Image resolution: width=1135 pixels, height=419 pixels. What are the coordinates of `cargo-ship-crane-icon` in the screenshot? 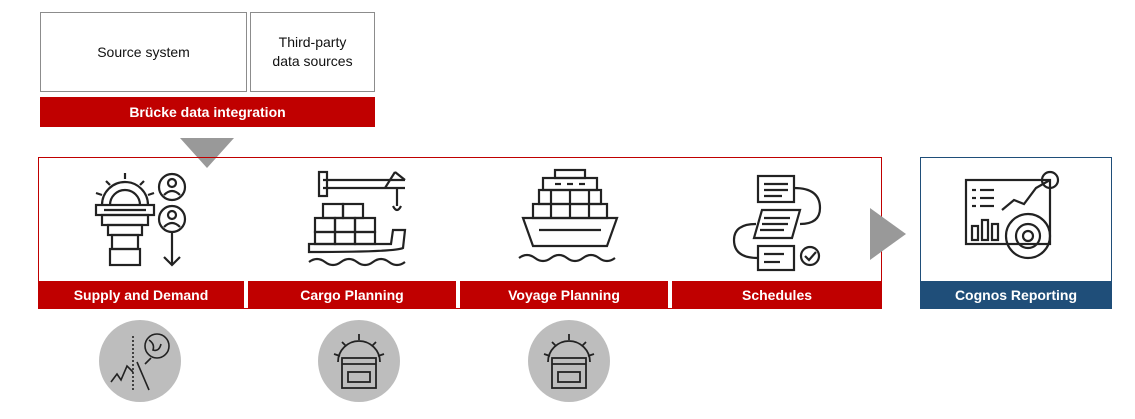 It's located at (357, 218).